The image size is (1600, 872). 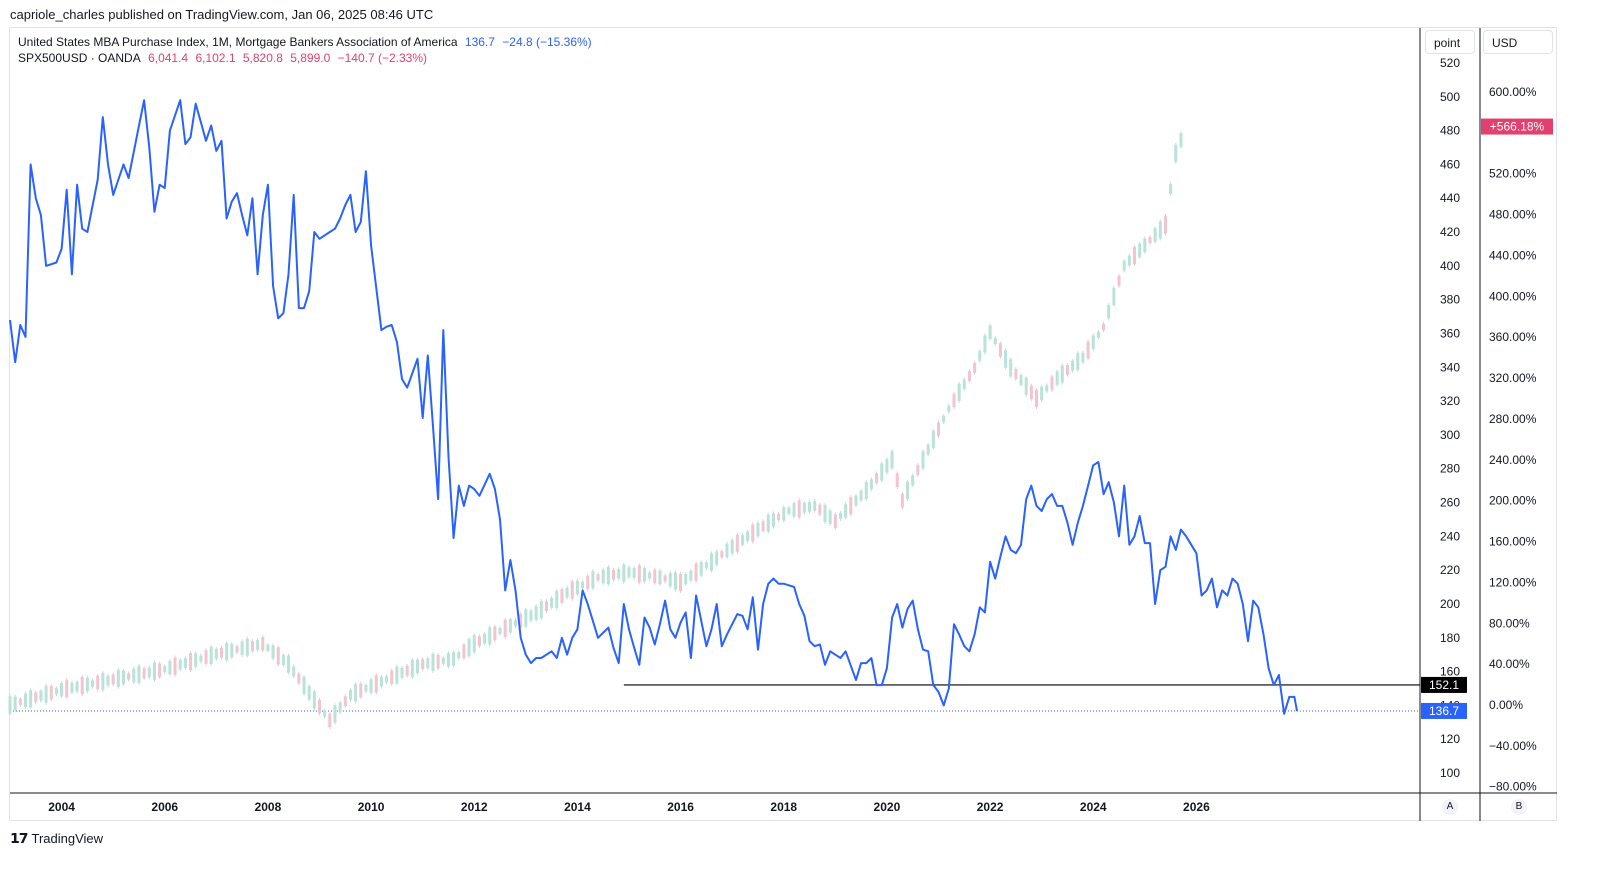 What do you see at coordinates (1513, 746) in the screenshot?
I see `right-axis-tick-label: −40.00%` at bounding box center [1513, 746].